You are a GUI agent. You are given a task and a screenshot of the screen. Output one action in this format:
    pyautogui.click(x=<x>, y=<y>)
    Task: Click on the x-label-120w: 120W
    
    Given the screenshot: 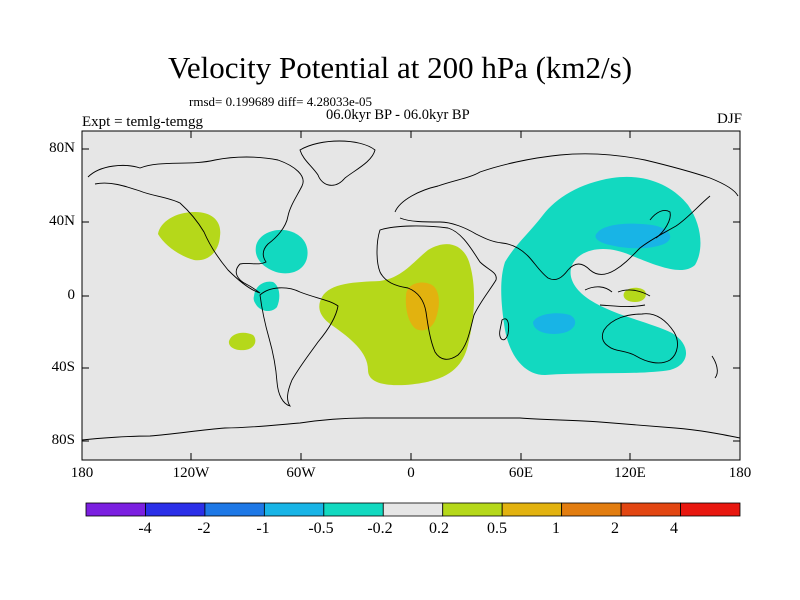 What is the action you would take?
    pyautogui.click(x=191, y=473)
    